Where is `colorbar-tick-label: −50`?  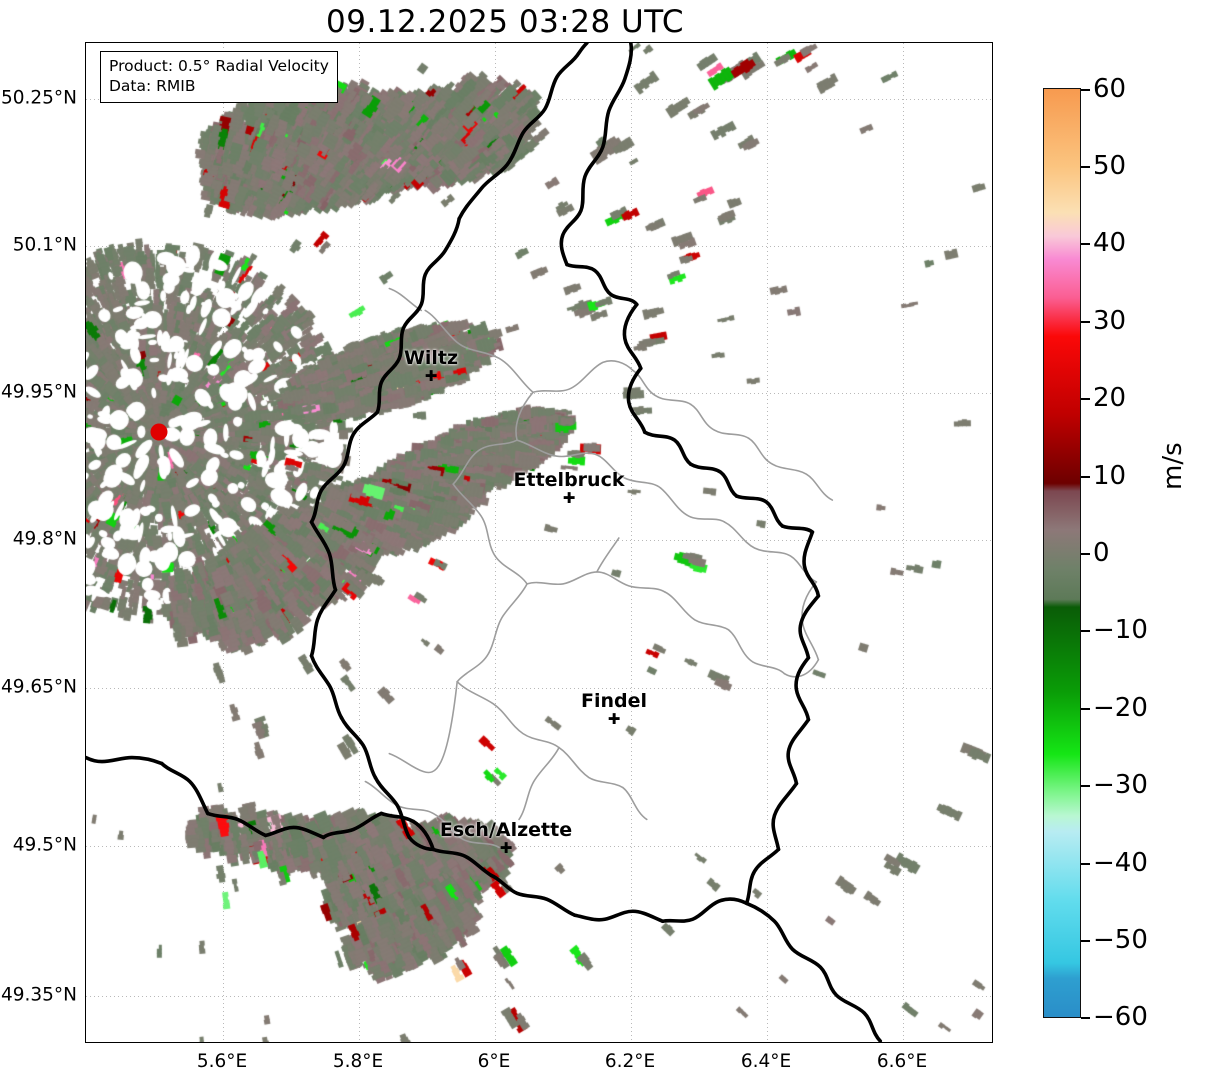
colorbar-tick-label: −50 is located at coordinates (1120, 940).